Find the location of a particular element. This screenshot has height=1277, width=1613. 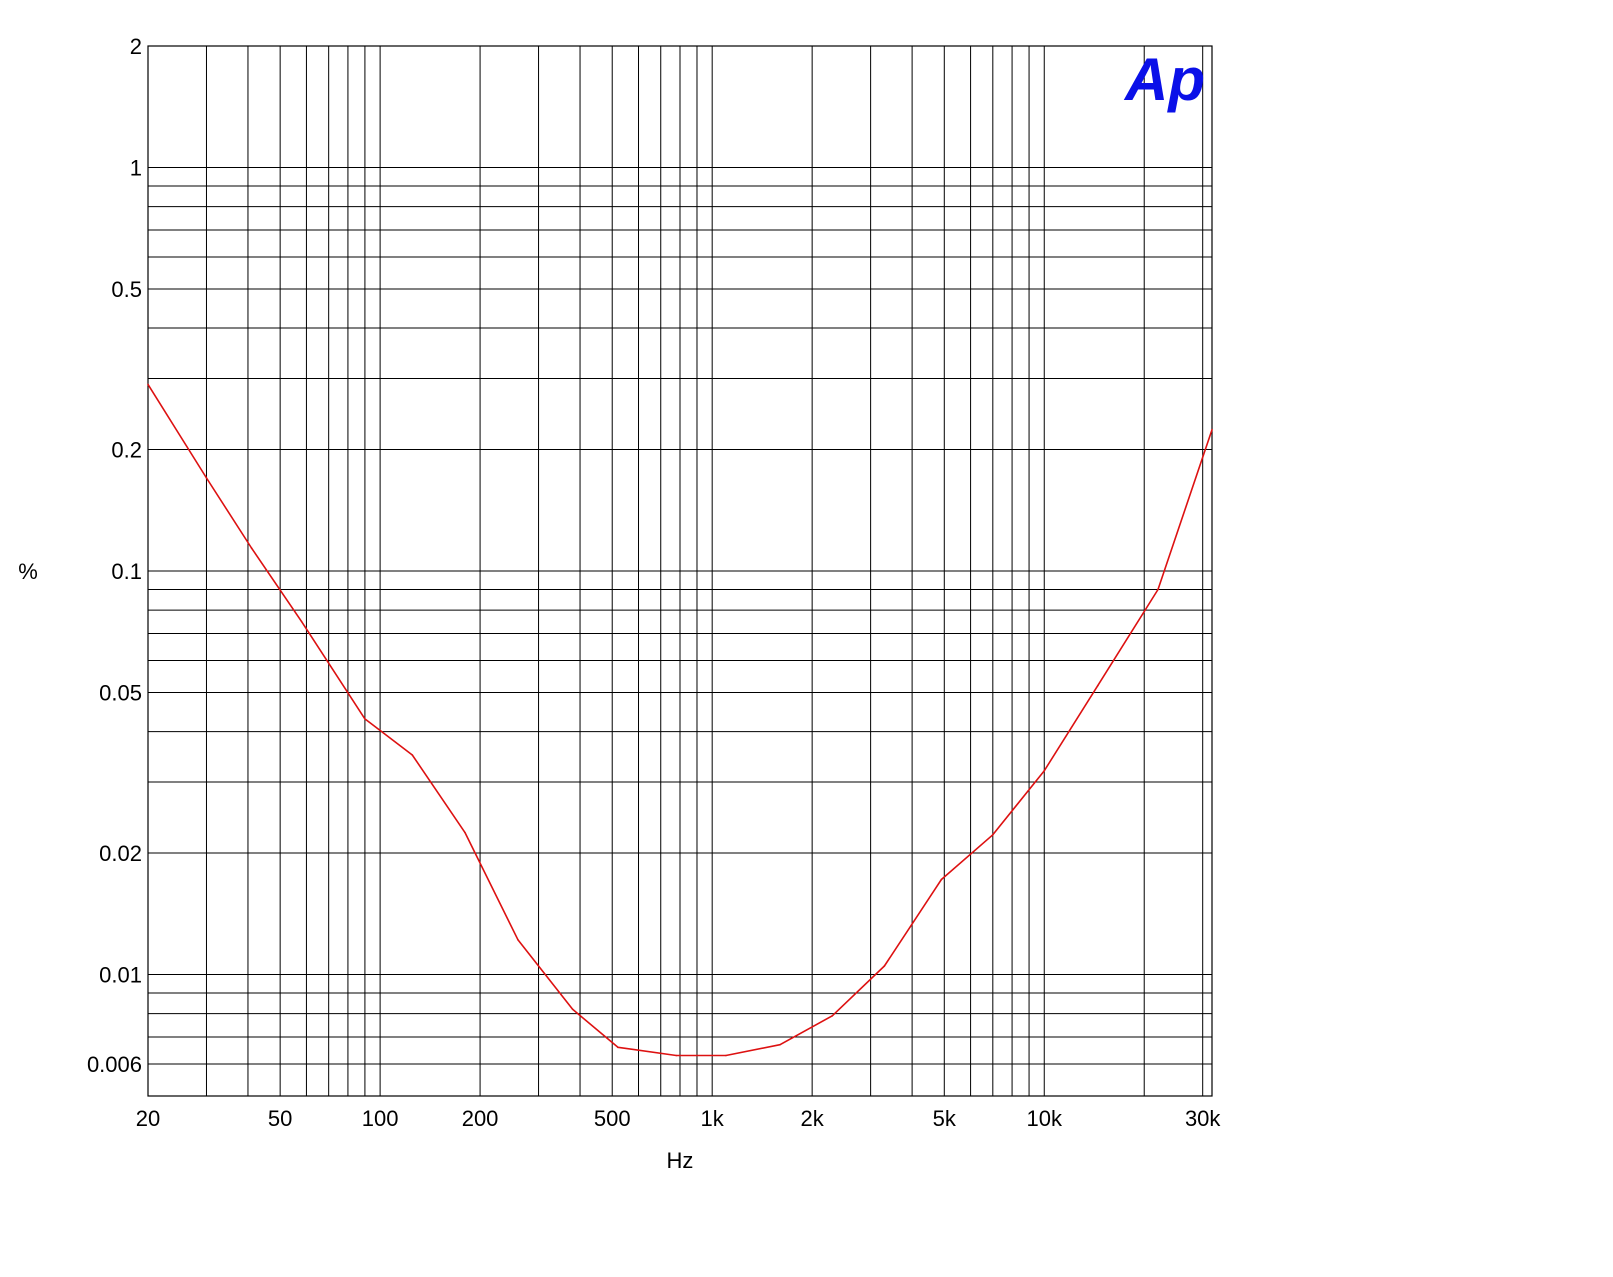

x-axis-title: Hz is located at coordinates (680, 1160).